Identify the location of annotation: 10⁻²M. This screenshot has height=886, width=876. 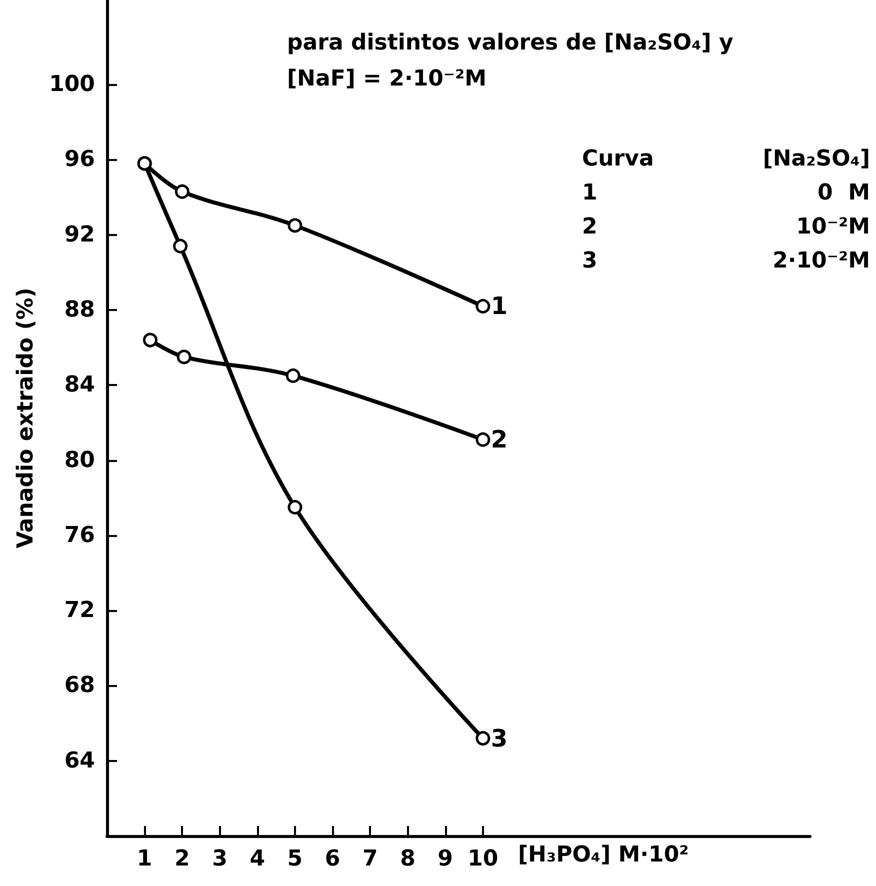
(833, 227).